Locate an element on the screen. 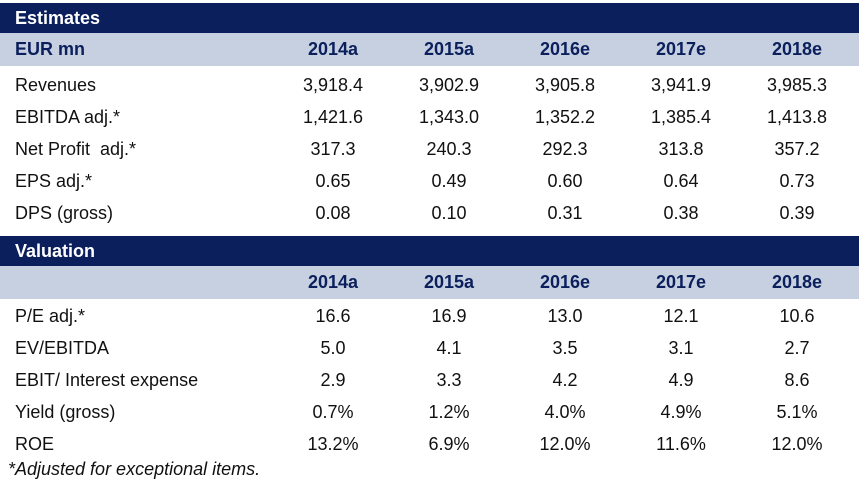 This screenshot has width=859, height=487. cell-value: 10.6 is located at coordinates (797, 316).